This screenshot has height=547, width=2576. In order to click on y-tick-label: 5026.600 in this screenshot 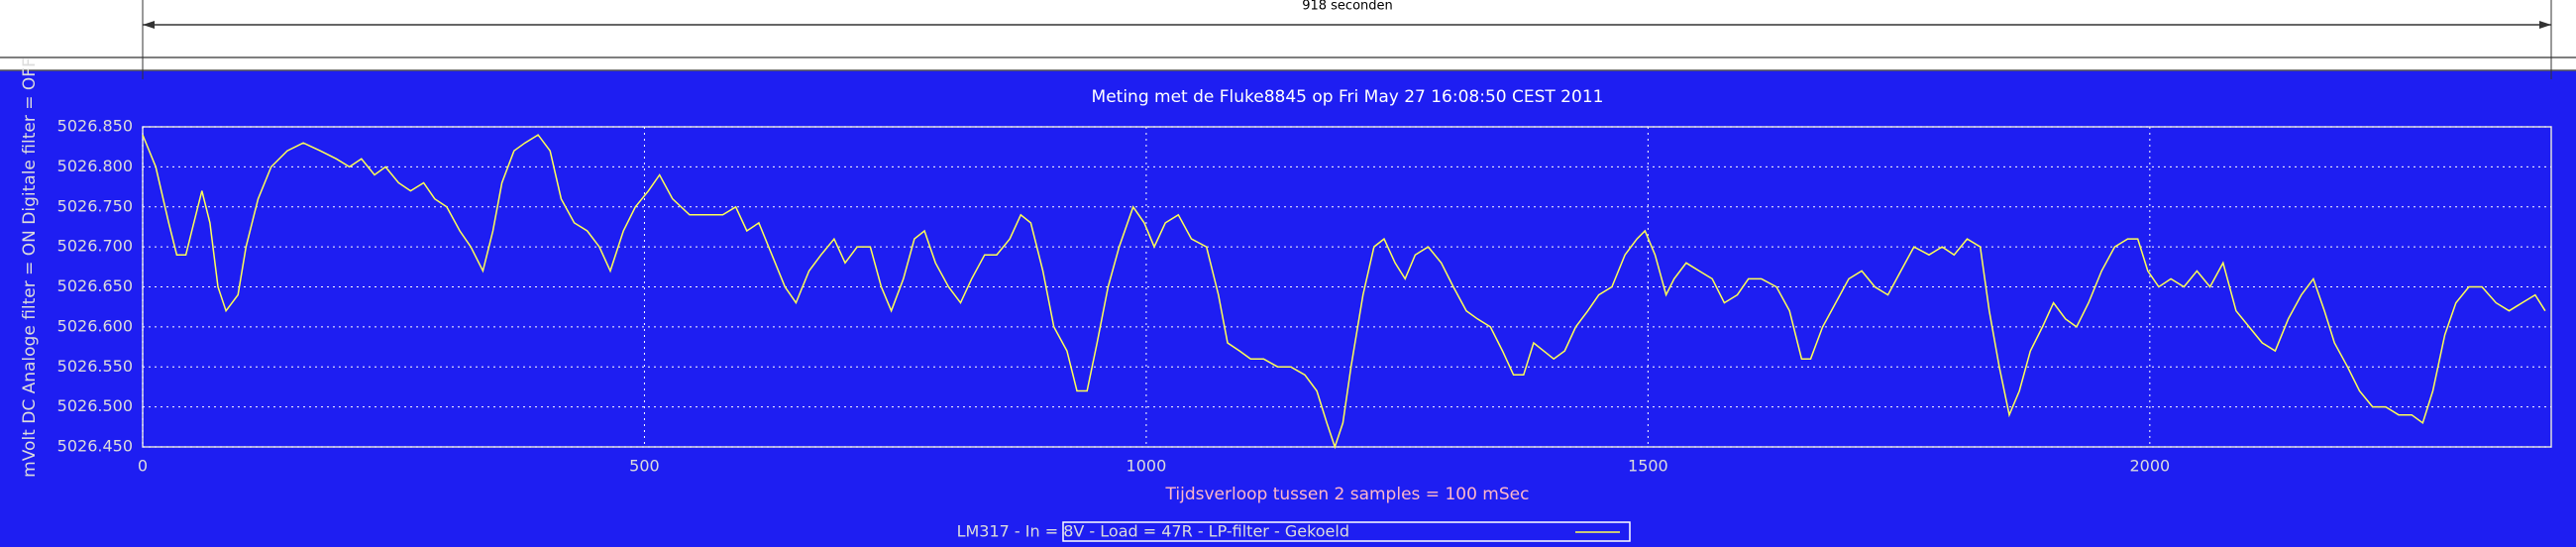, I will do `click(95, 325)`.